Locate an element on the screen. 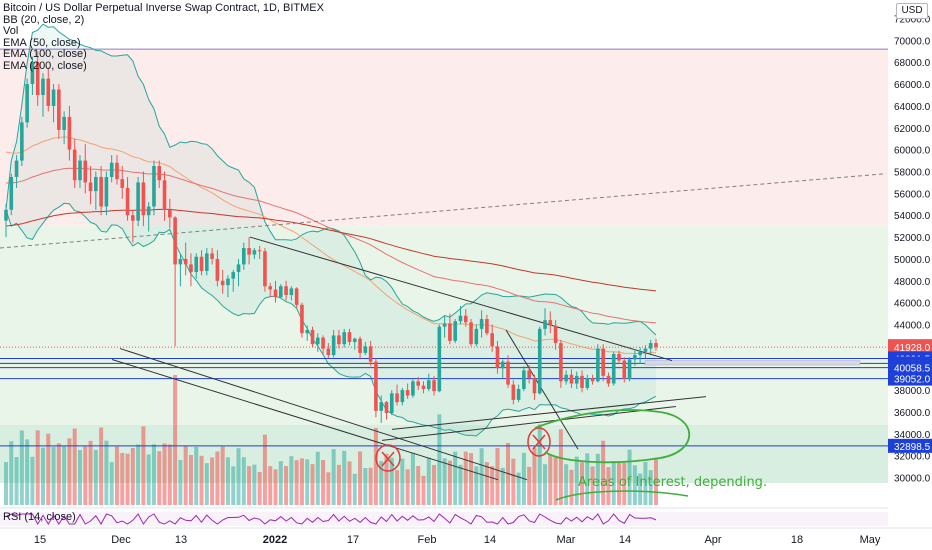 This screenshot has height=550, width=932. descending-resistance-line is located at coordinates (461, 299).